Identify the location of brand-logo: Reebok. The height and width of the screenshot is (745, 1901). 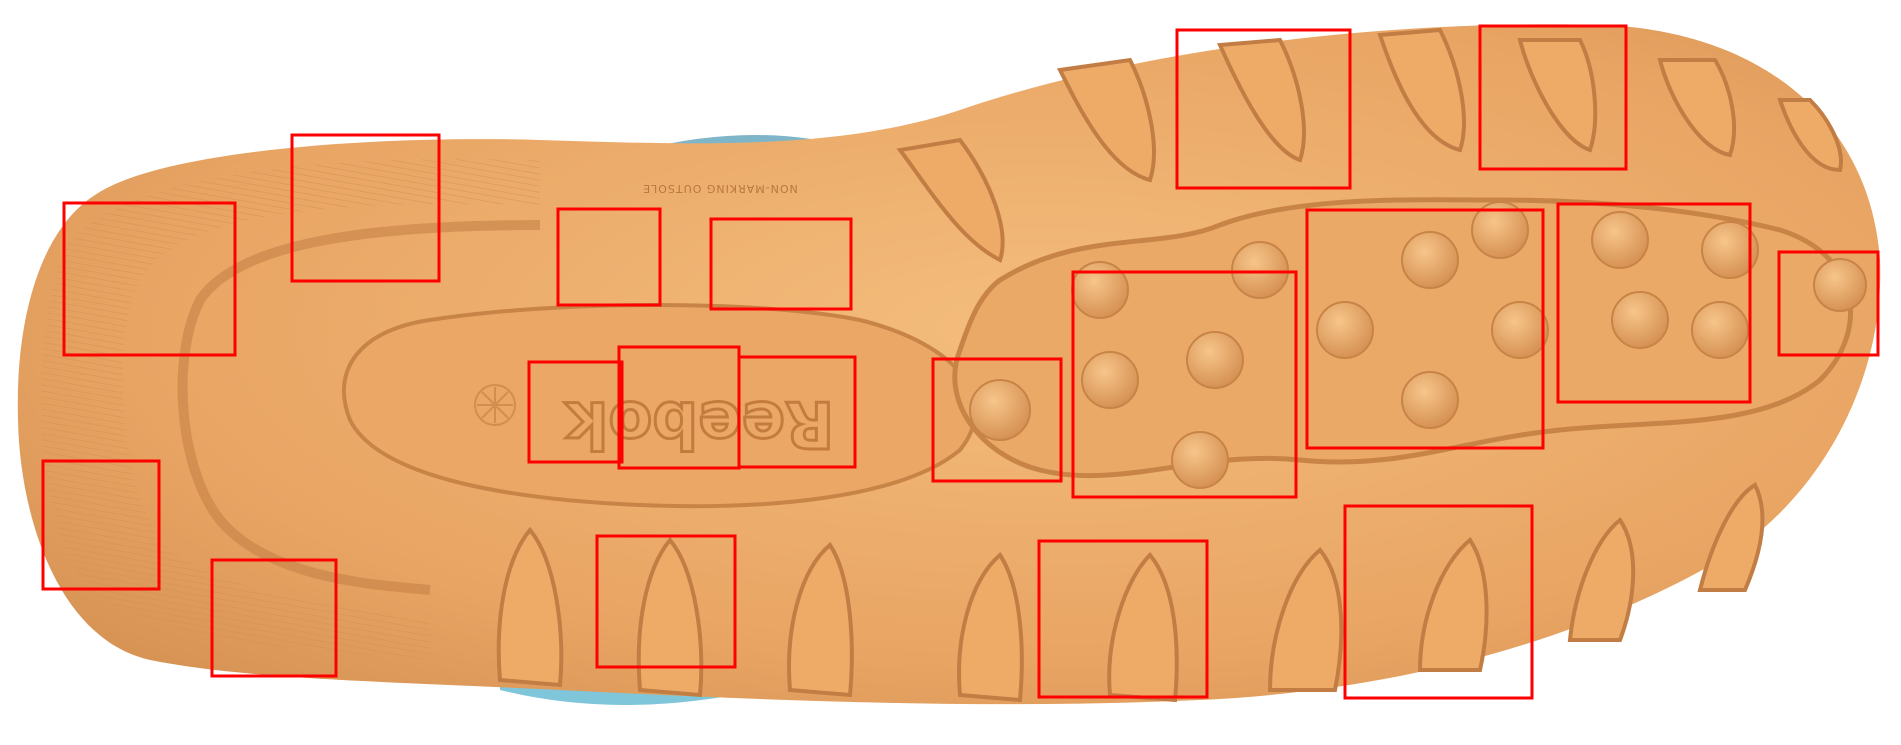
(699, 423).